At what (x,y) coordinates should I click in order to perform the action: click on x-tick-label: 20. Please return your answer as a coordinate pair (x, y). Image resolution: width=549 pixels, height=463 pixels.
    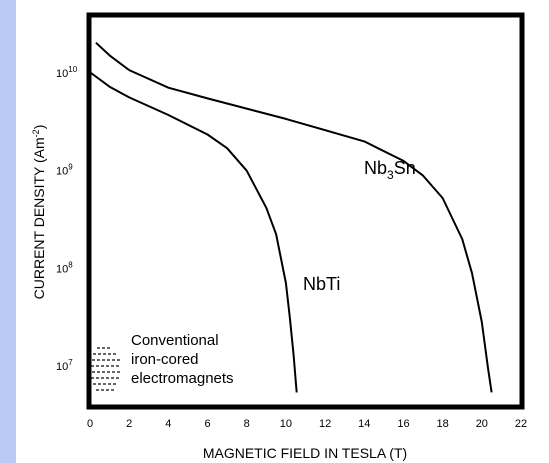
    Looking at the image, I should click on (482, 424).